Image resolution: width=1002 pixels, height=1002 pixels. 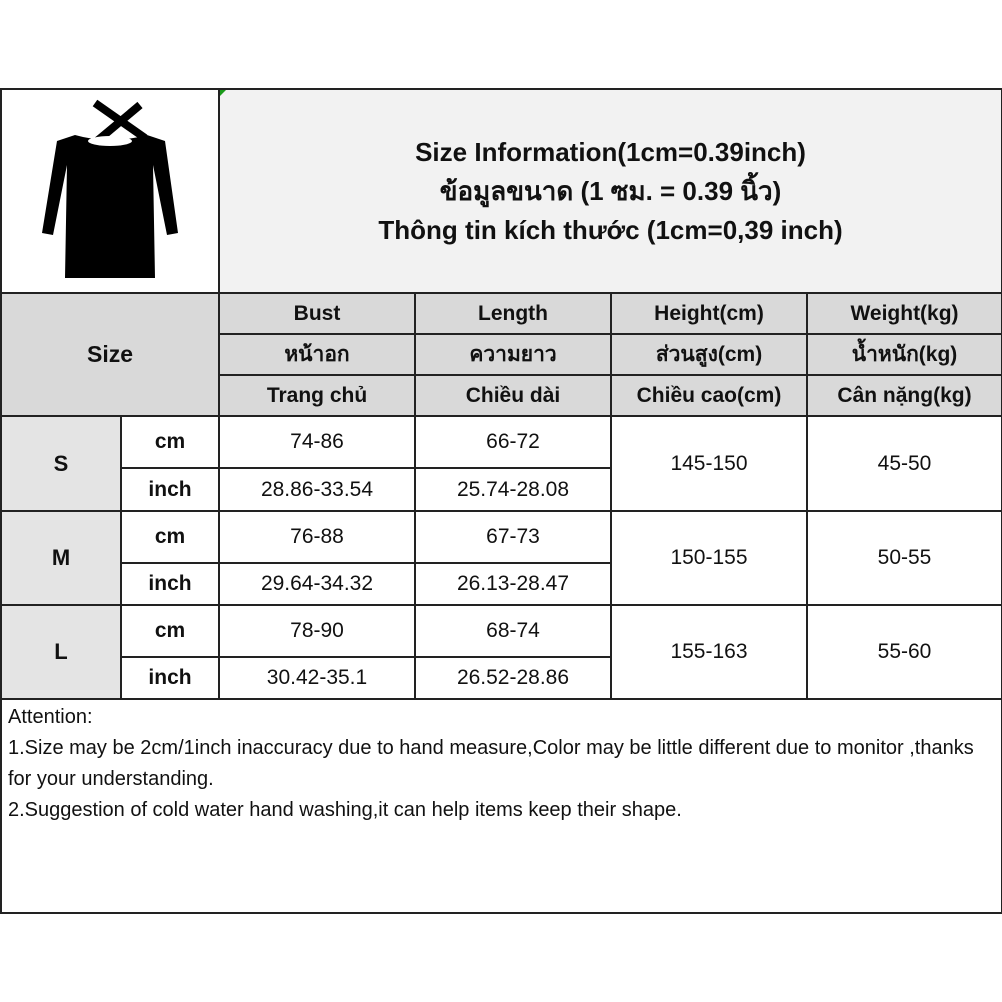 What do you see at coordinates (61, 463) in the screenshot?
I see `size-s: S` at bounding box center [61, 463].